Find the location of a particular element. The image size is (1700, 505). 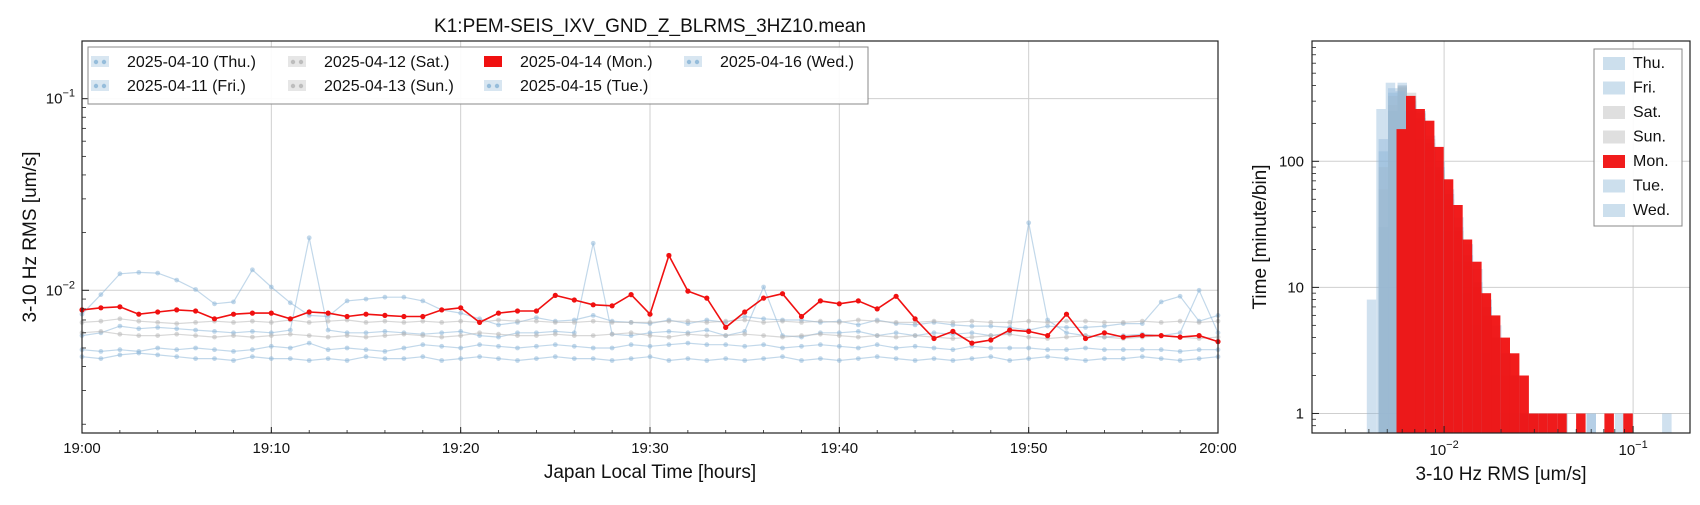

histogram-legend-label: Fri. is located at coordinates (1644, 88).